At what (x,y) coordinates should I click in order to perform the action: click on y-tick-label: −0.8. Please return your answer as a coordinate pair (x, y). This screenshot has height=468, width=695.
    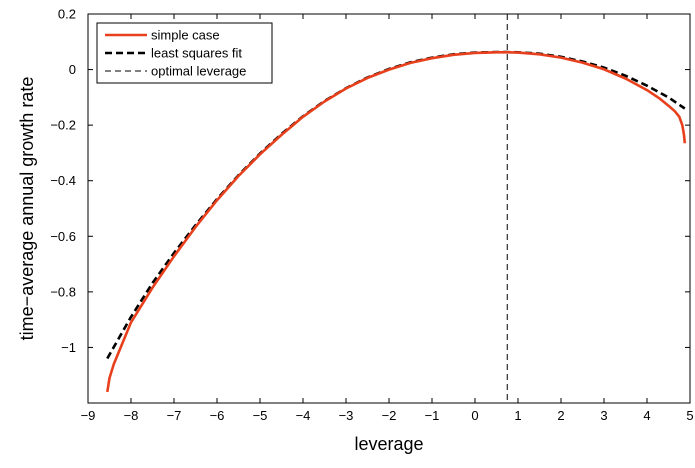
    Looking at the image, I should click on (63, 291).